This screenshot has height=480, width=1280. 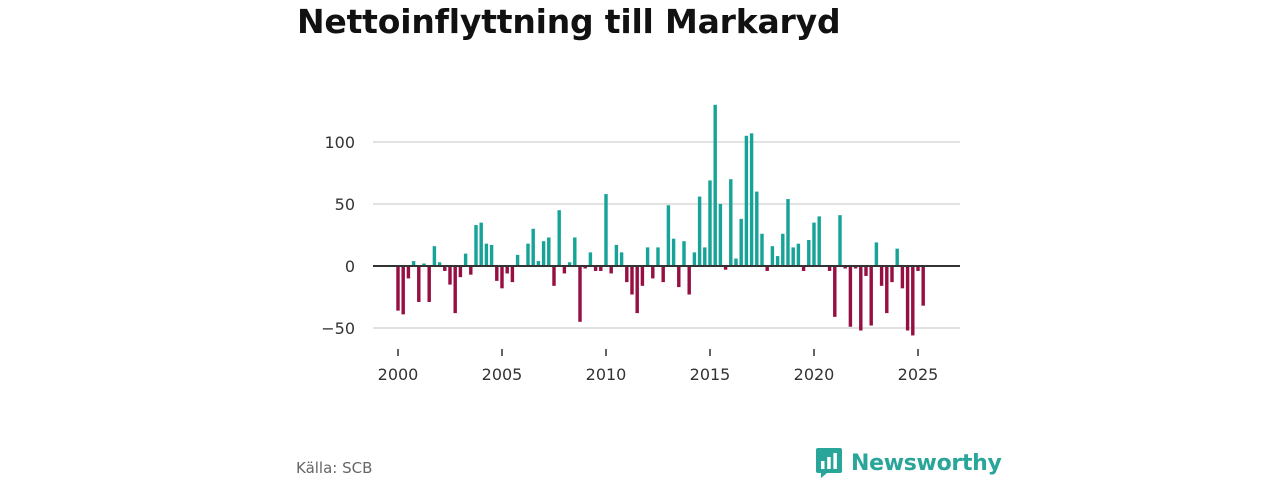 I want to click on x-tick-label: 2010, so click(x=606, y=374).